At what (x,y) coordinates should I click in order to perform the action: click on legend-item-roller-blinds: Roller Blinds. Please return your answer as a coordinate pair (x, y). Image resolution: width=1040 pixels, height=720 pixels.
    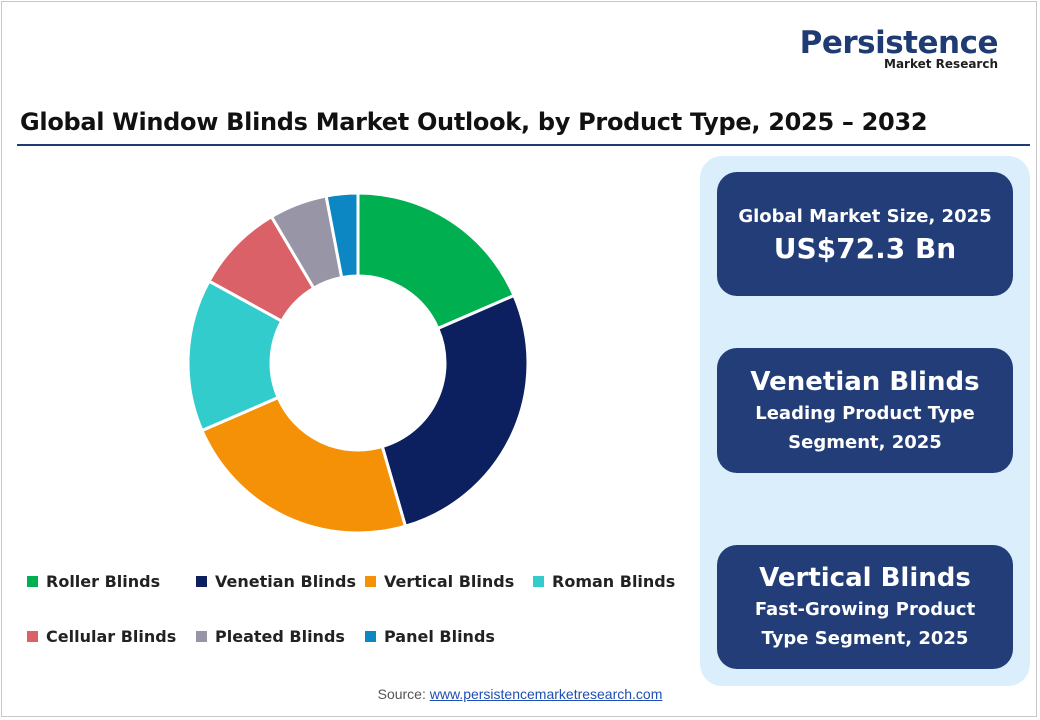
    Looking at the image, I should click on (93, 581).